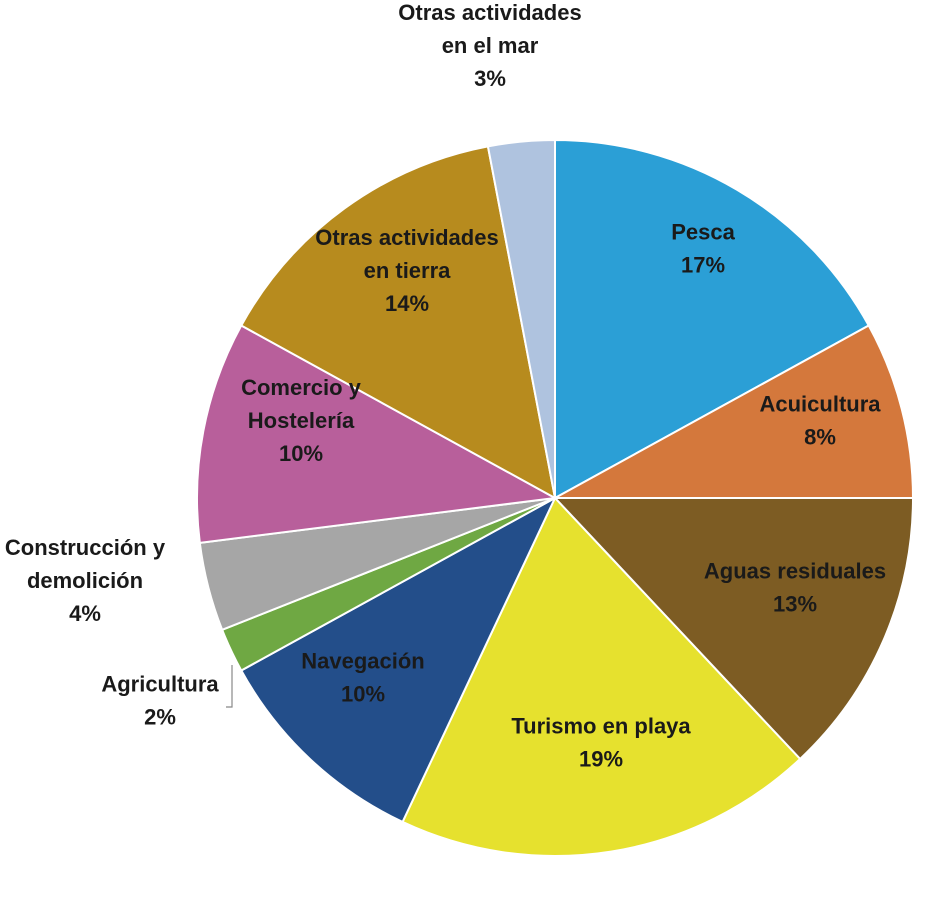 The image size is (951, 915). What do you see at coordinates (703, 232) in the screenshot?
I see `slice-label-line: Pesca` at bounding box center [703, 232].